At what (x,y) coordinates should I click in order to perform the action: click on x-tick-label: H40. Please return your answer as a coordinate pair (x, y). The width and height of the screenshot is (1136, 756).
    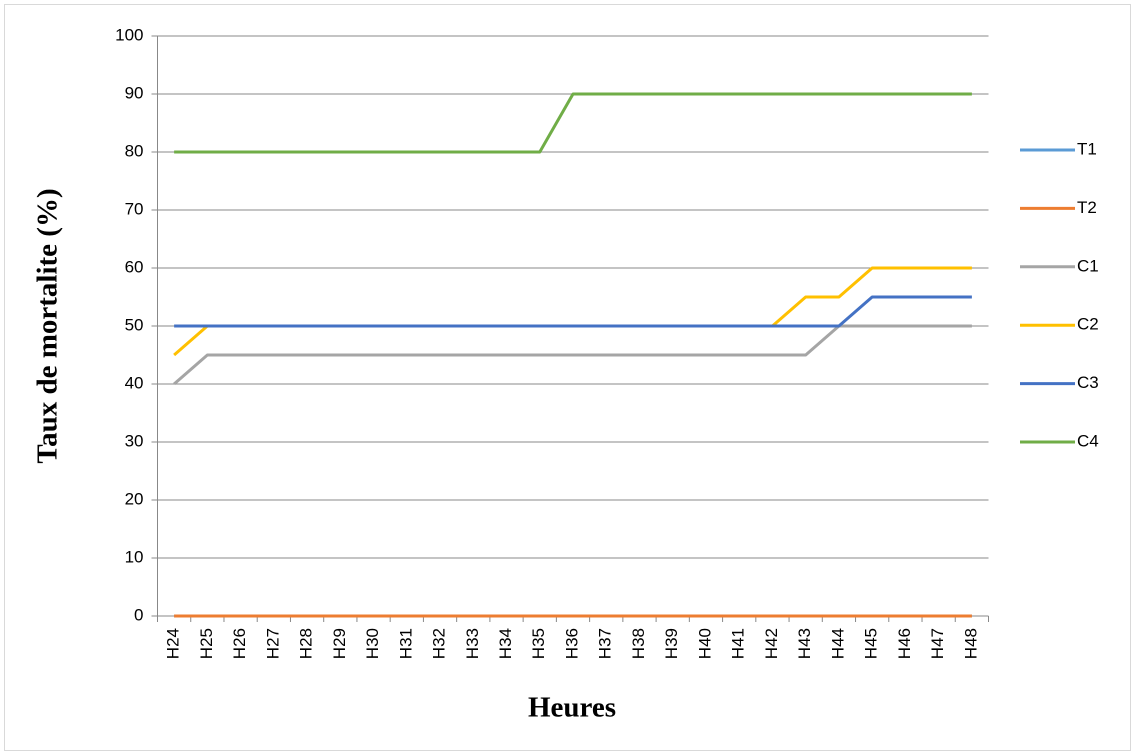
    Looking at the image, I should click on (704, 643).